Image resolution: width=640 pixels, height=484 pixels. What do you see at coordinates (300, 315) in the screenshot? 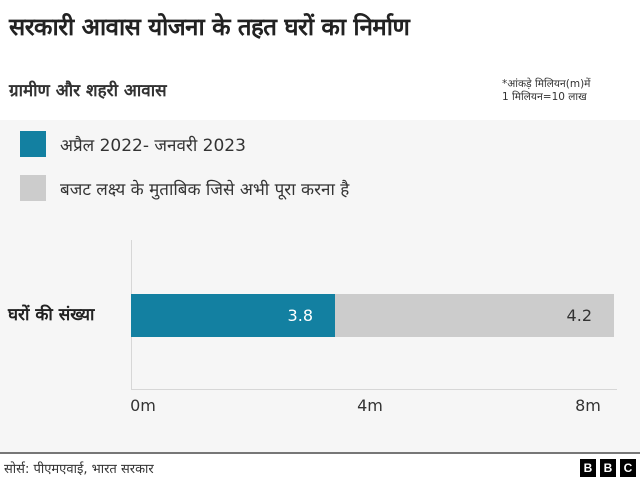
I see `bar-value-completed: 3.8` at bounding box center [300, 315].